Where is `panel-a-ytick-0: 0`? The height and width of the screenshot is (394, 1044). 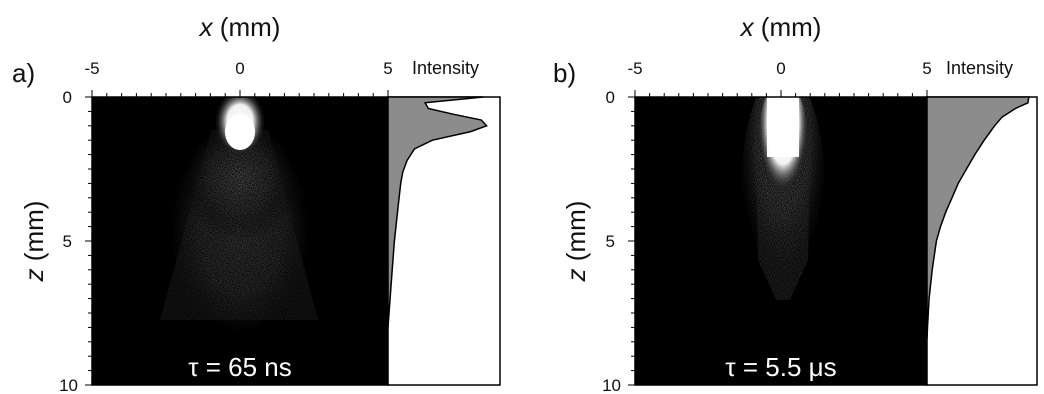
panel-a-ytick-0: 0 is located at coordinates (67, 97).